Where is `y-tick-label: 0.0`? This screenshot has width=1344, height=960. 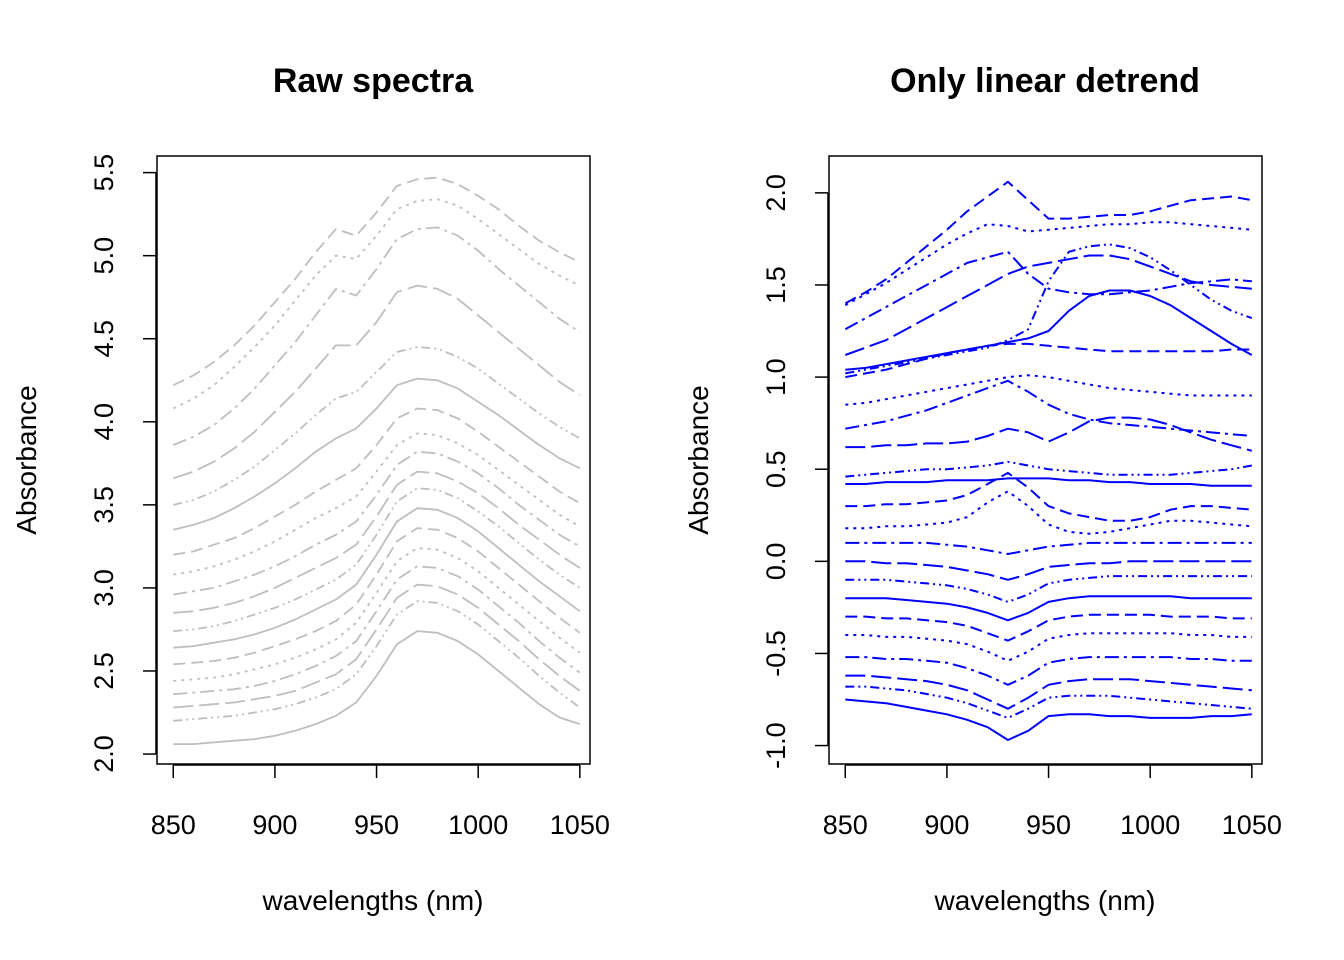
y-tick-label: 0.0 is located at coordinates (776, 562).